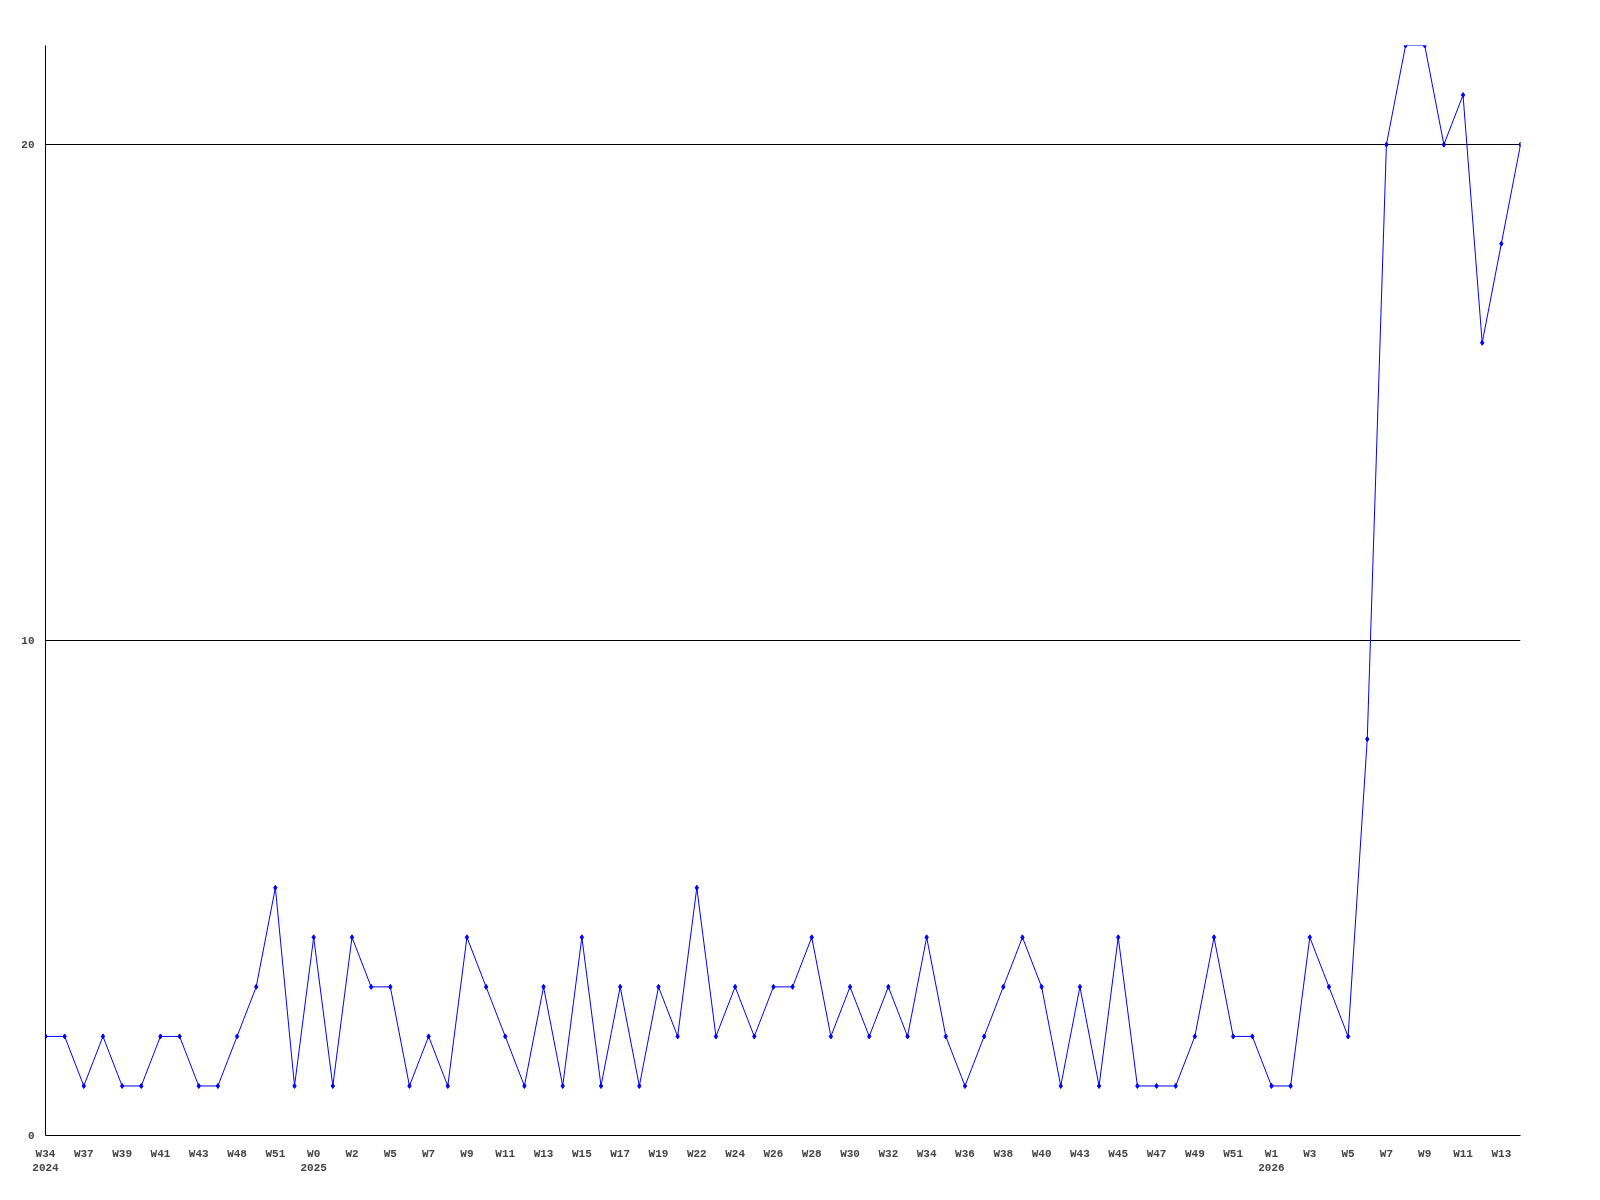 The height and width of the screenshot is (1200, 1600). Describe the element at coordinates (696, 1153) in the screenshot. I see `x-tick-label: W22` at that location.